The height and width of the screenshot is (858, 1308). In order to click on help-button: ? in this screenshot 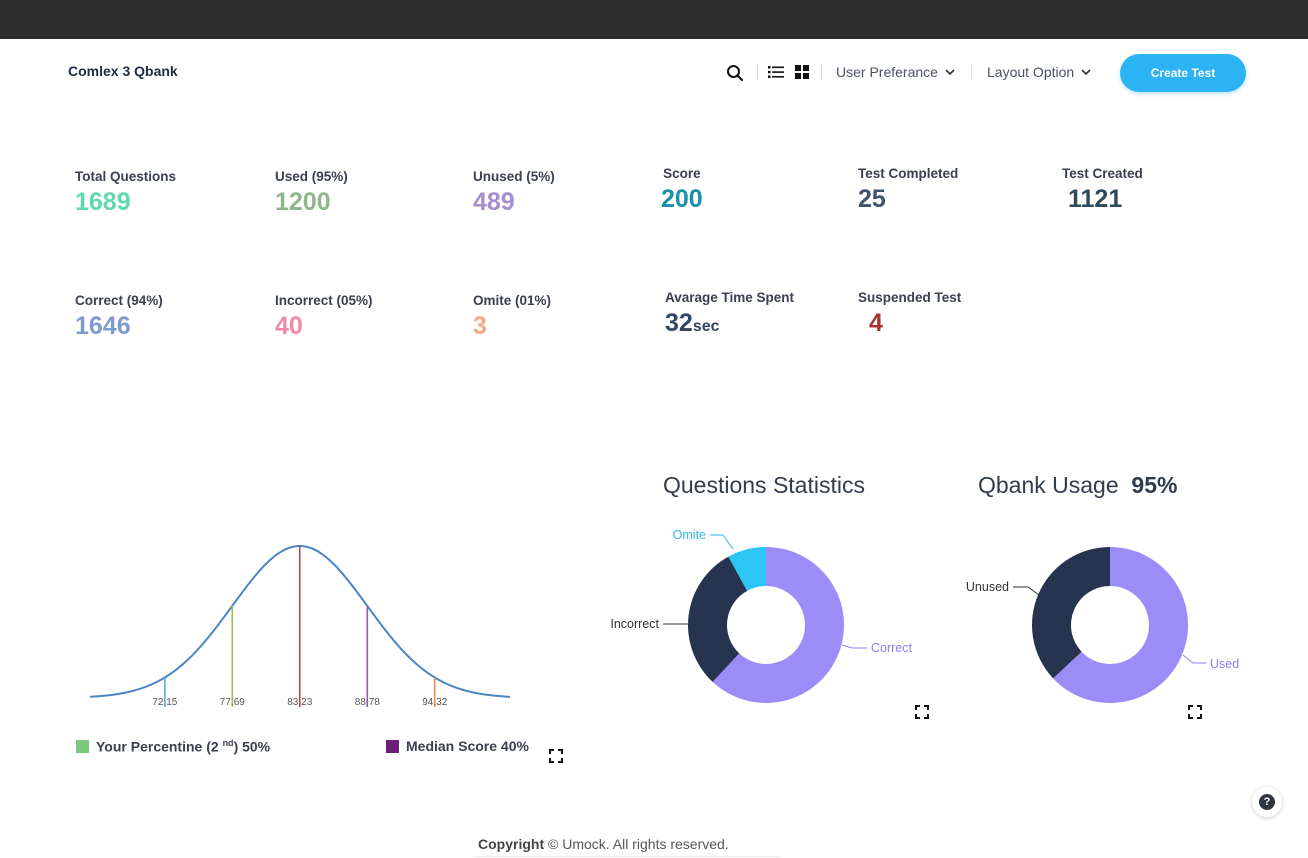, I will do `click(1267, 802)`.